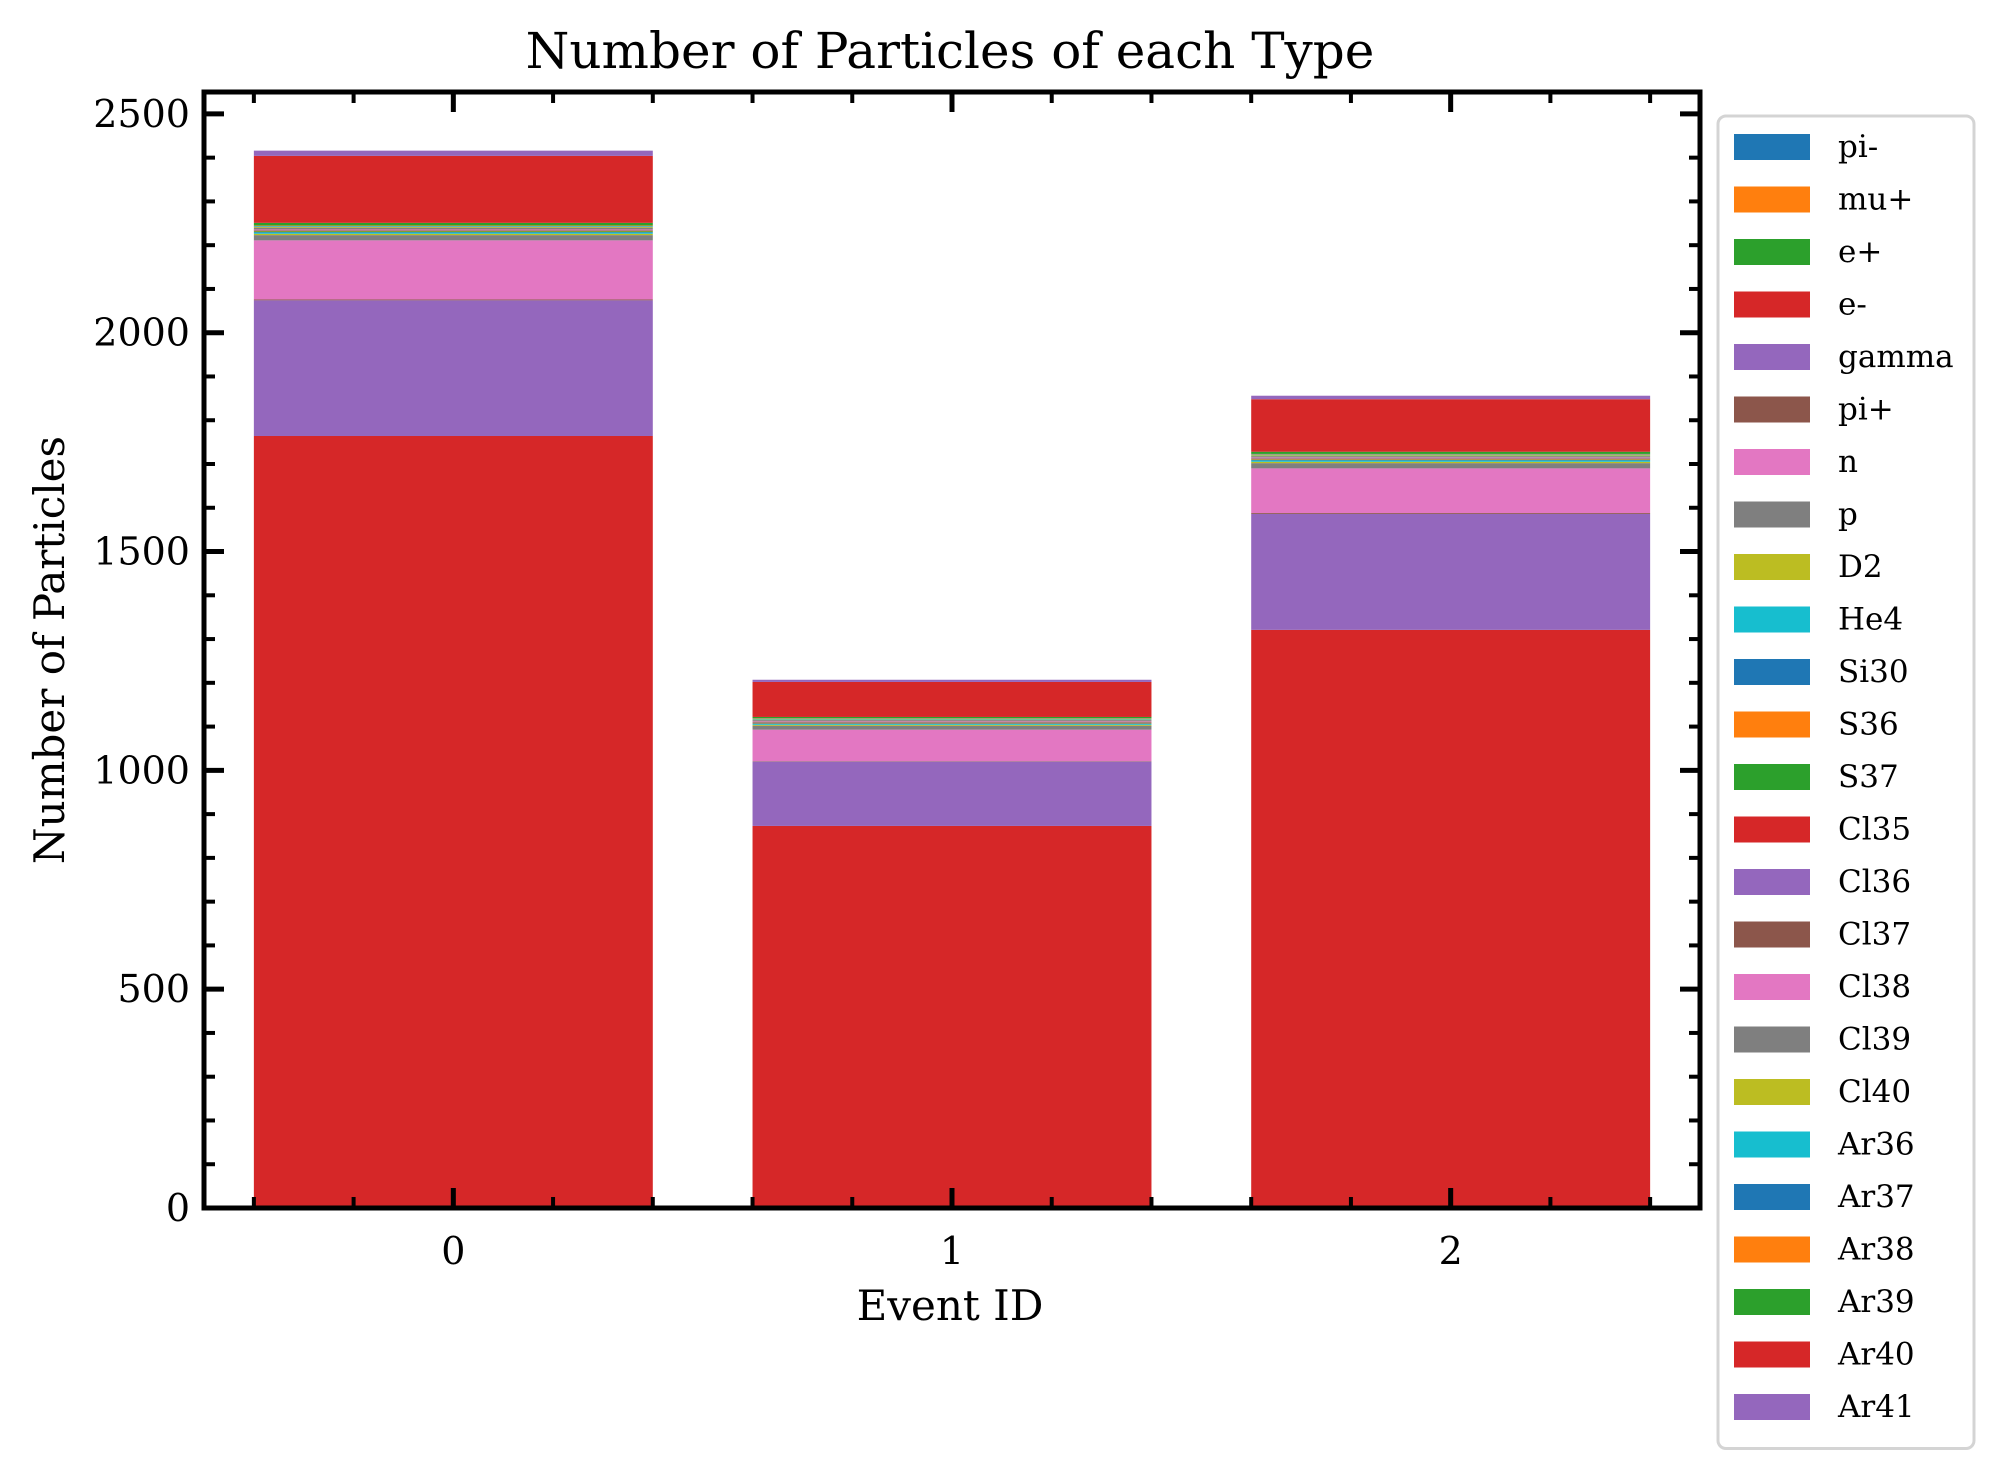 The height and width of the screenshot is (1463, 1996). What do you see at coordinates (141, 114) in the screenshot?
I see `y-tick-label: 2500` at bounding box center [141, 114].